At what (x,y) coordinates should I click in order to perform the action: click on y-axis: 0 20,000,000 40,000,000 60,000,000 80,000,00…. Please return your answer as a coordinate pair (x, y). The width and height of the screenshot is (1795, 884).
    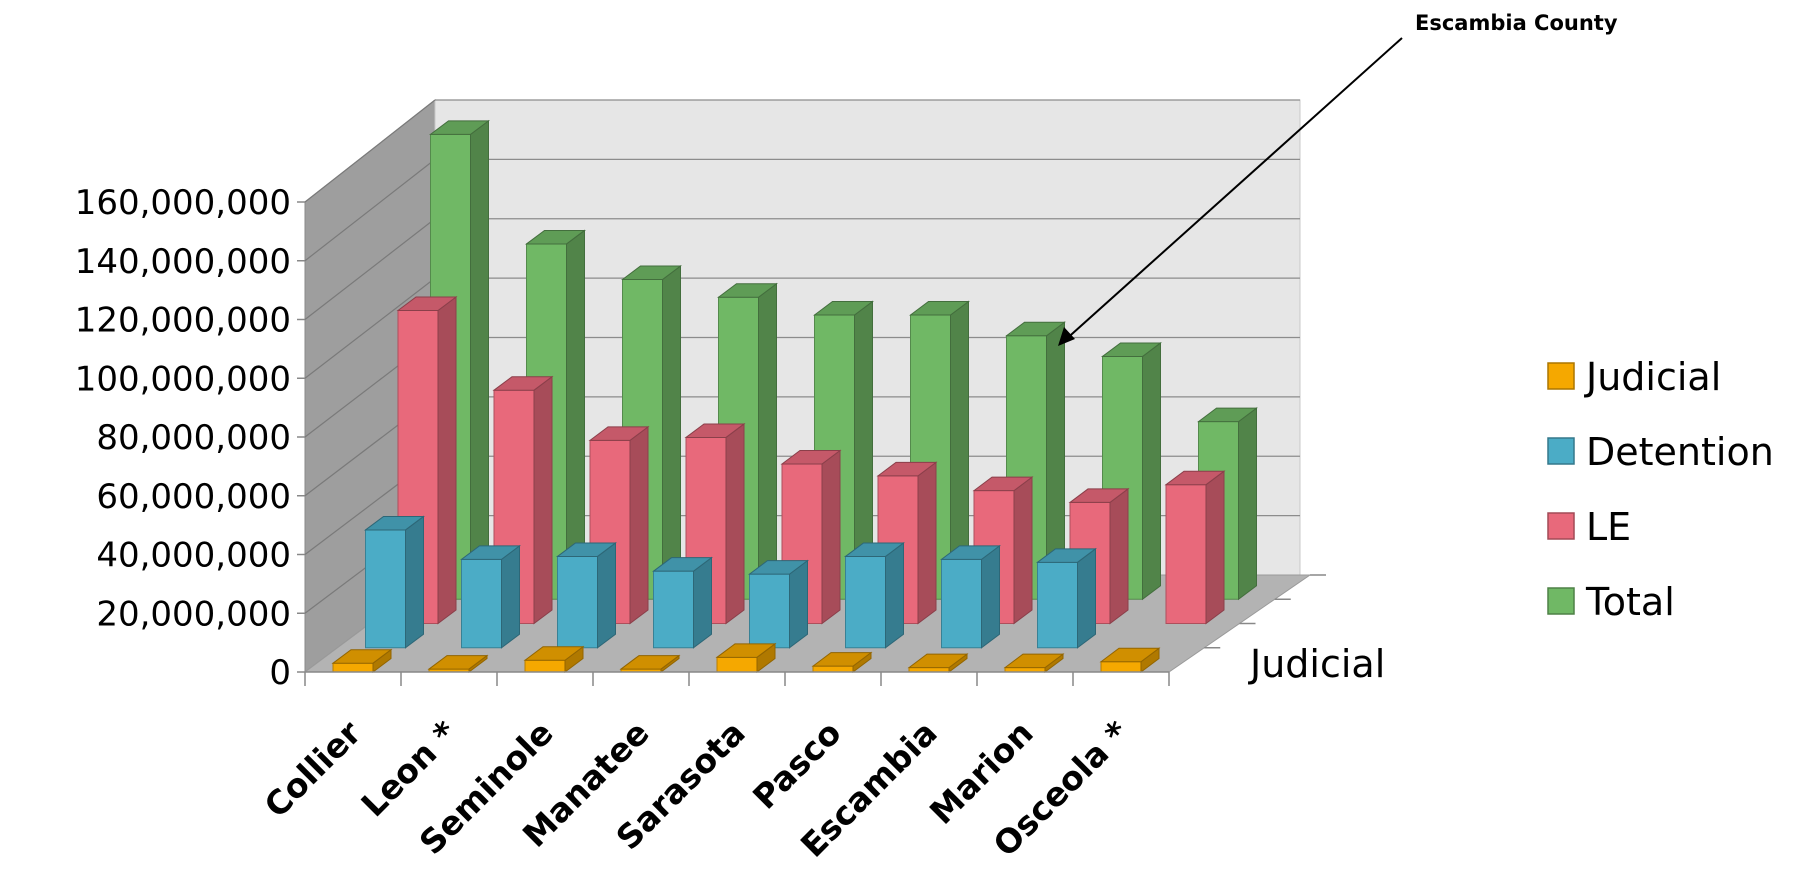
    Looking at the image, I should click on (190, 438).